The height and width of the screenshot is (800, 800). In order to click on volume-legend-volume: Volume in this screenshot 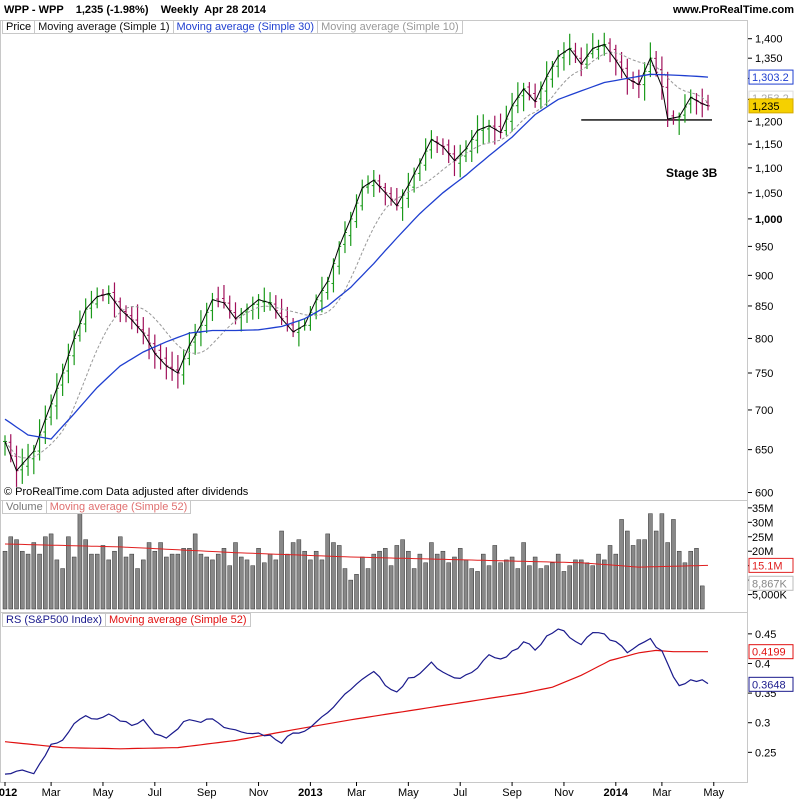, I will do `click(24, 507)`.